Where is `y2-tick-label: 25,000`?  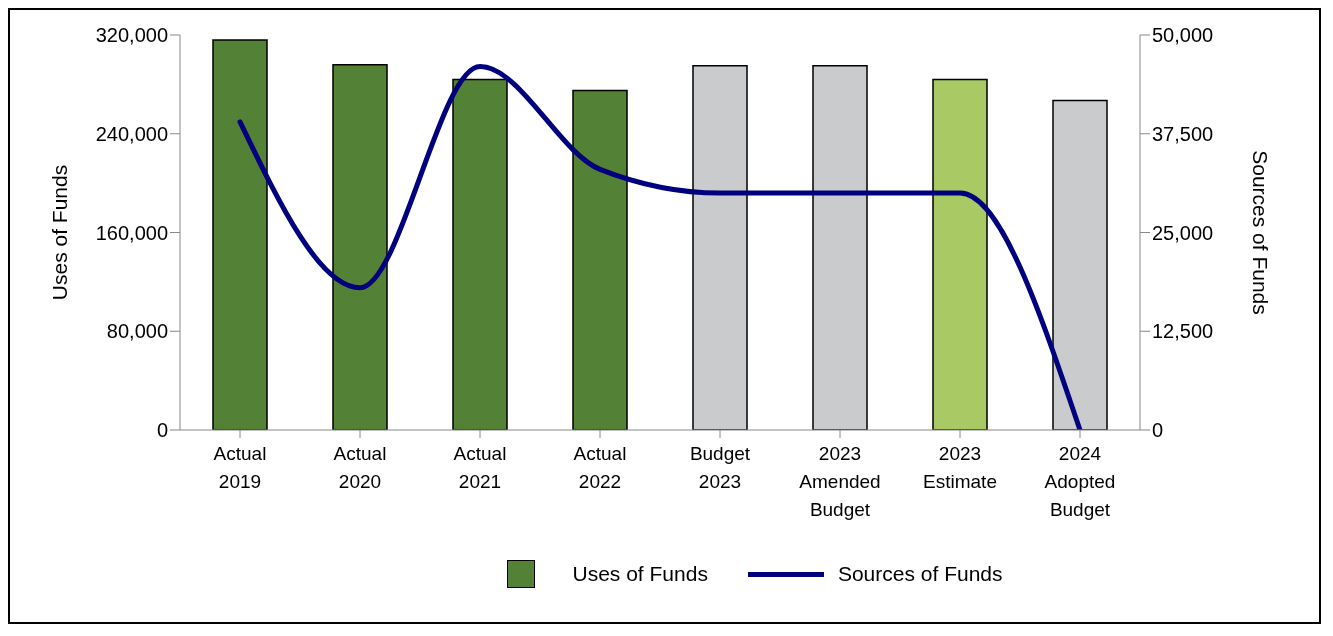
y2-tick-label: 25,000 is located at coordinates (1183, 232).